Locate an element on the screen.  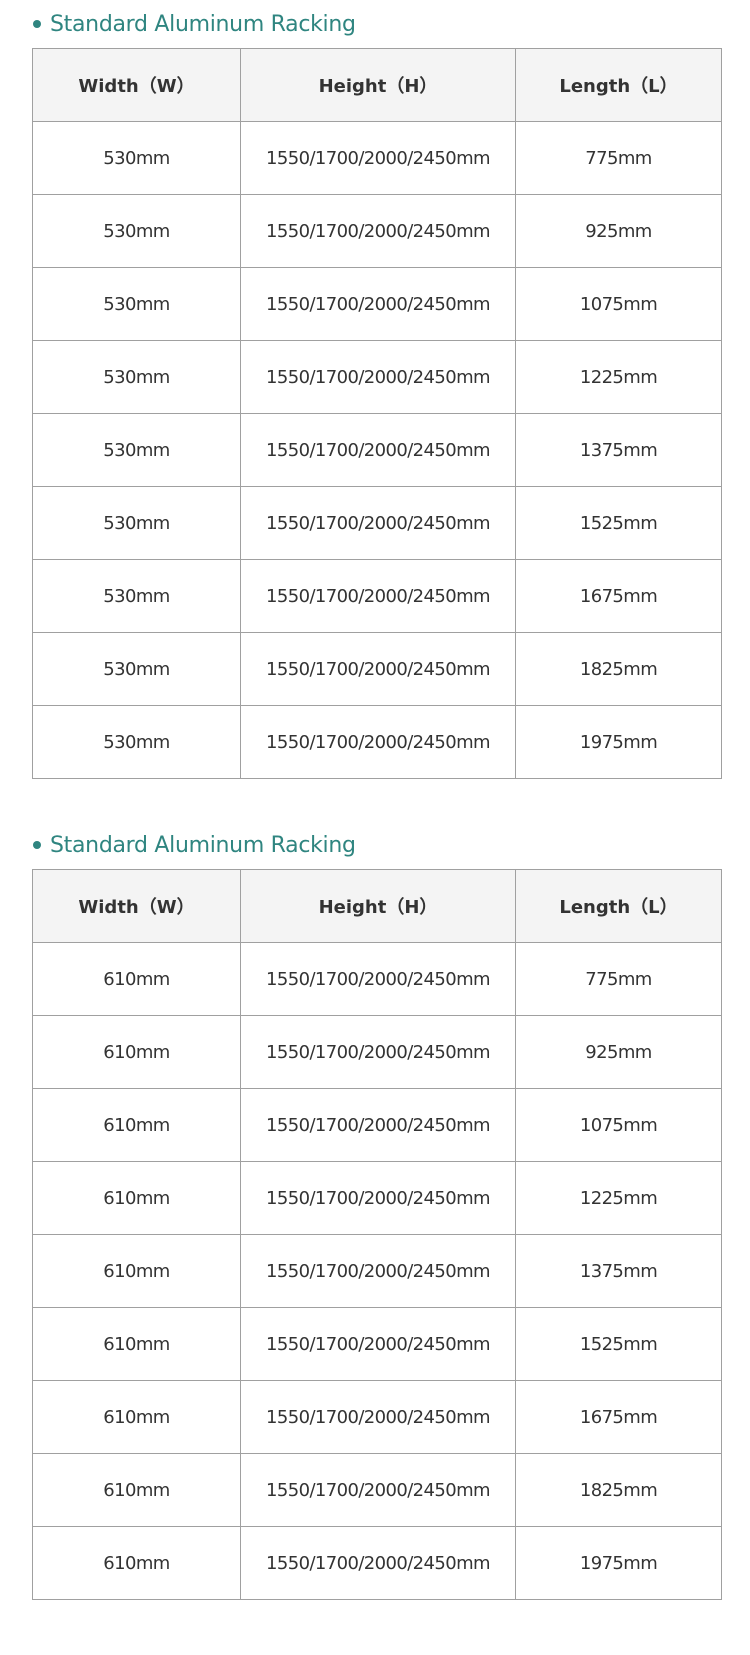
table-row: 530mm 1550/1700/2000/2450mm 775mm is located at coordinates (377, 158).